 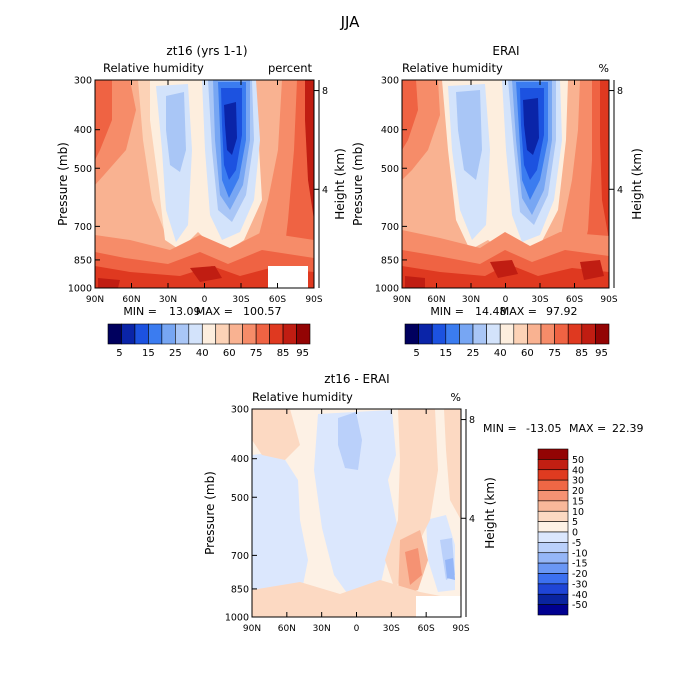 I want to click on panel-diff-axes: 90N 60N 30N 0 30S 60S 90S 300 400 500 700 850 1000 8 4, so click(x=350, y=520).